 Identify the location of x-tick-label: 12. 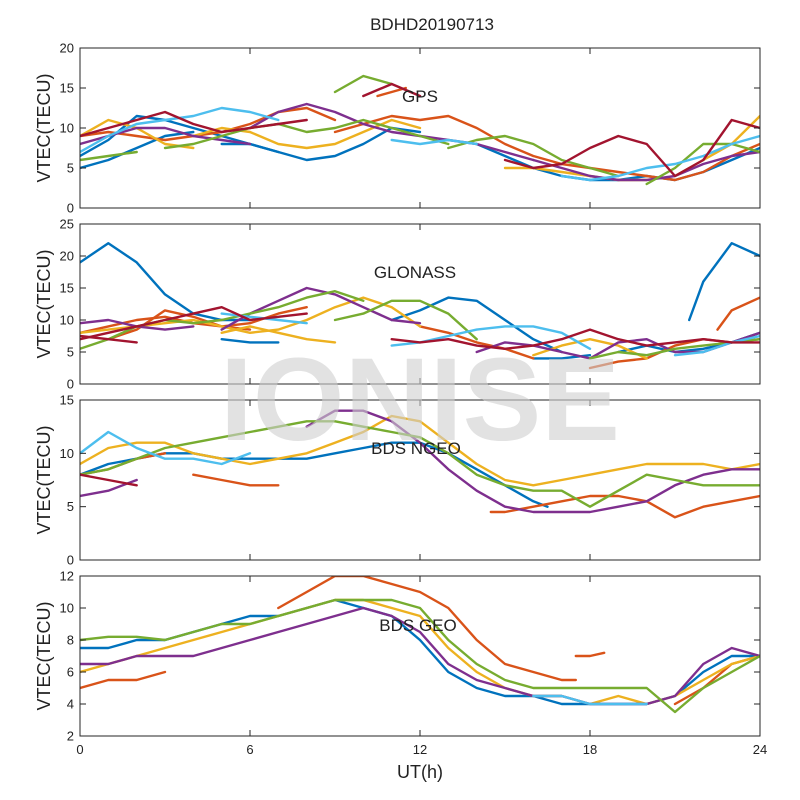
(420, 749).